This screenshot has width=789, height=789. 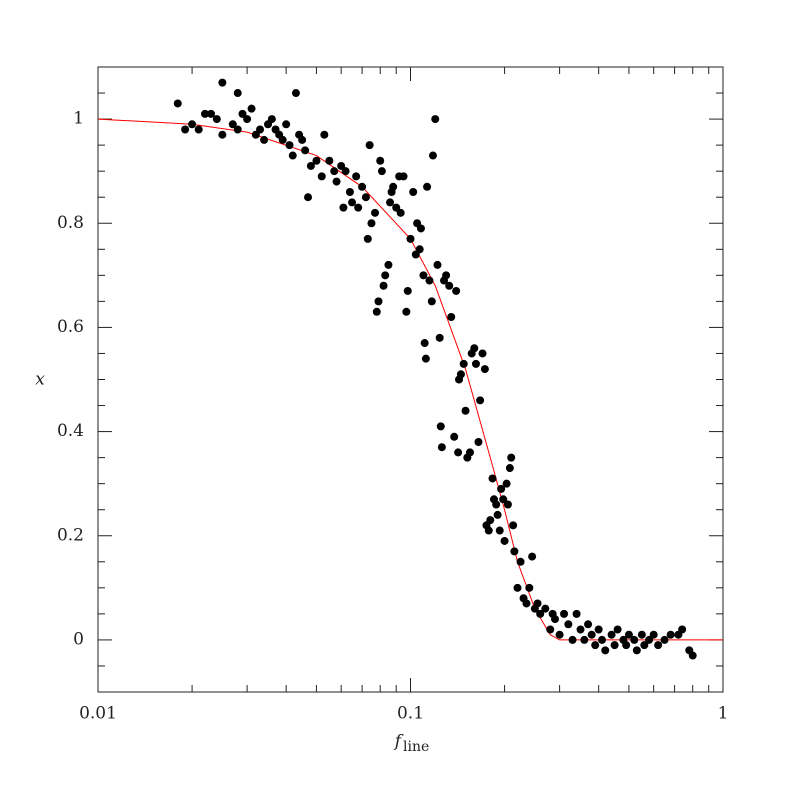 What do you see at coordinates (416, 747) in the screenshot?
I see `x-axis-label-subscript: line` at bounding box center [416, 747].